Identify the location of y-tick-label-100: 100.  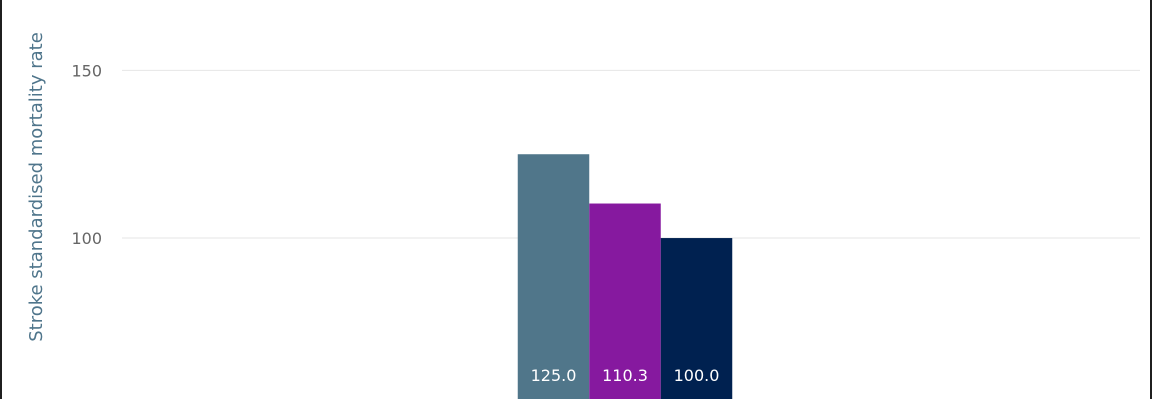
(86, 238).